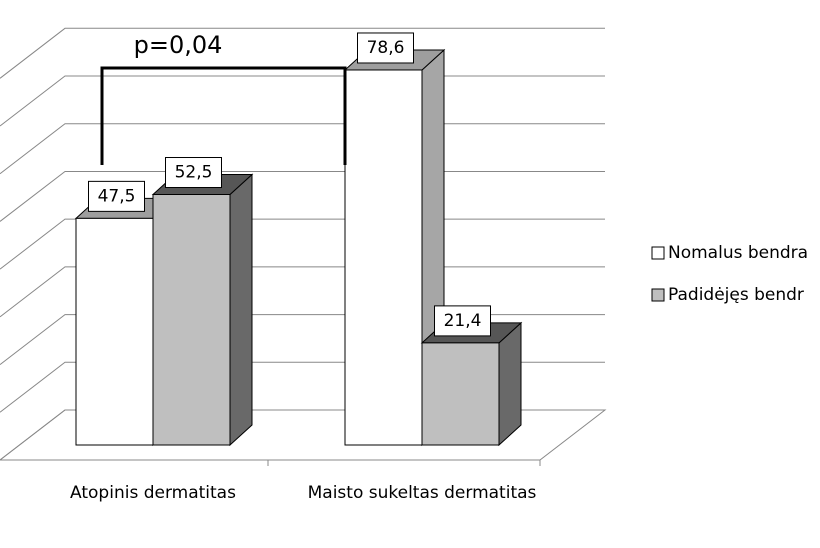 This screenshot has height=548, width=820. Describe the element at coordinates (422, 493) in the screenshot. I see `x-tick-label: Maisto sukeltas dermatitas` at that location.